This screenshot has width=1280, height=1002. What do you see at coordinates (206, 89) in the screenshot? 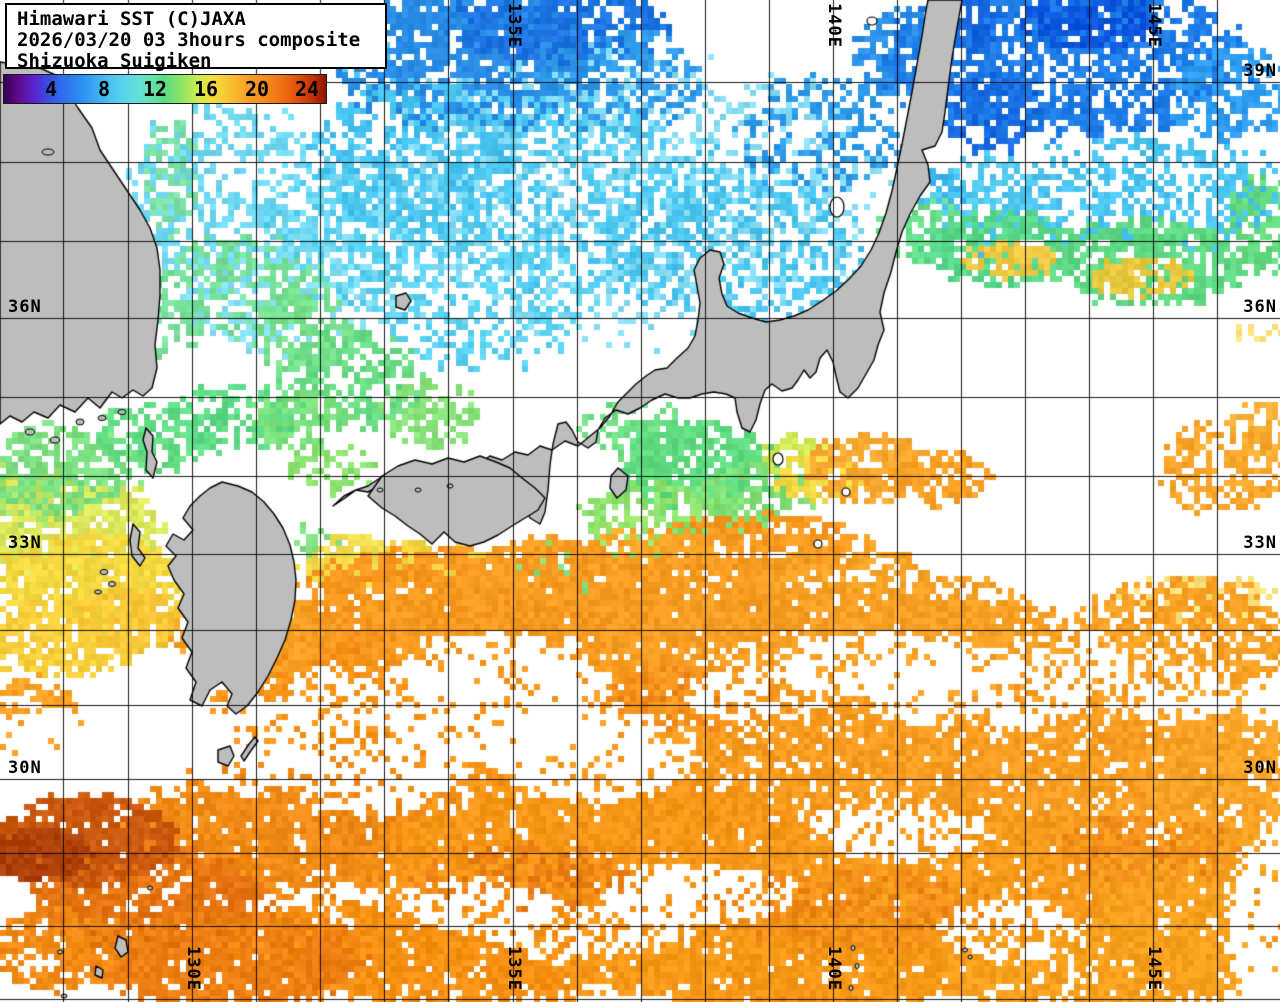
I see `colorbar-tick-16: 16` at bounding box center [206, 89].